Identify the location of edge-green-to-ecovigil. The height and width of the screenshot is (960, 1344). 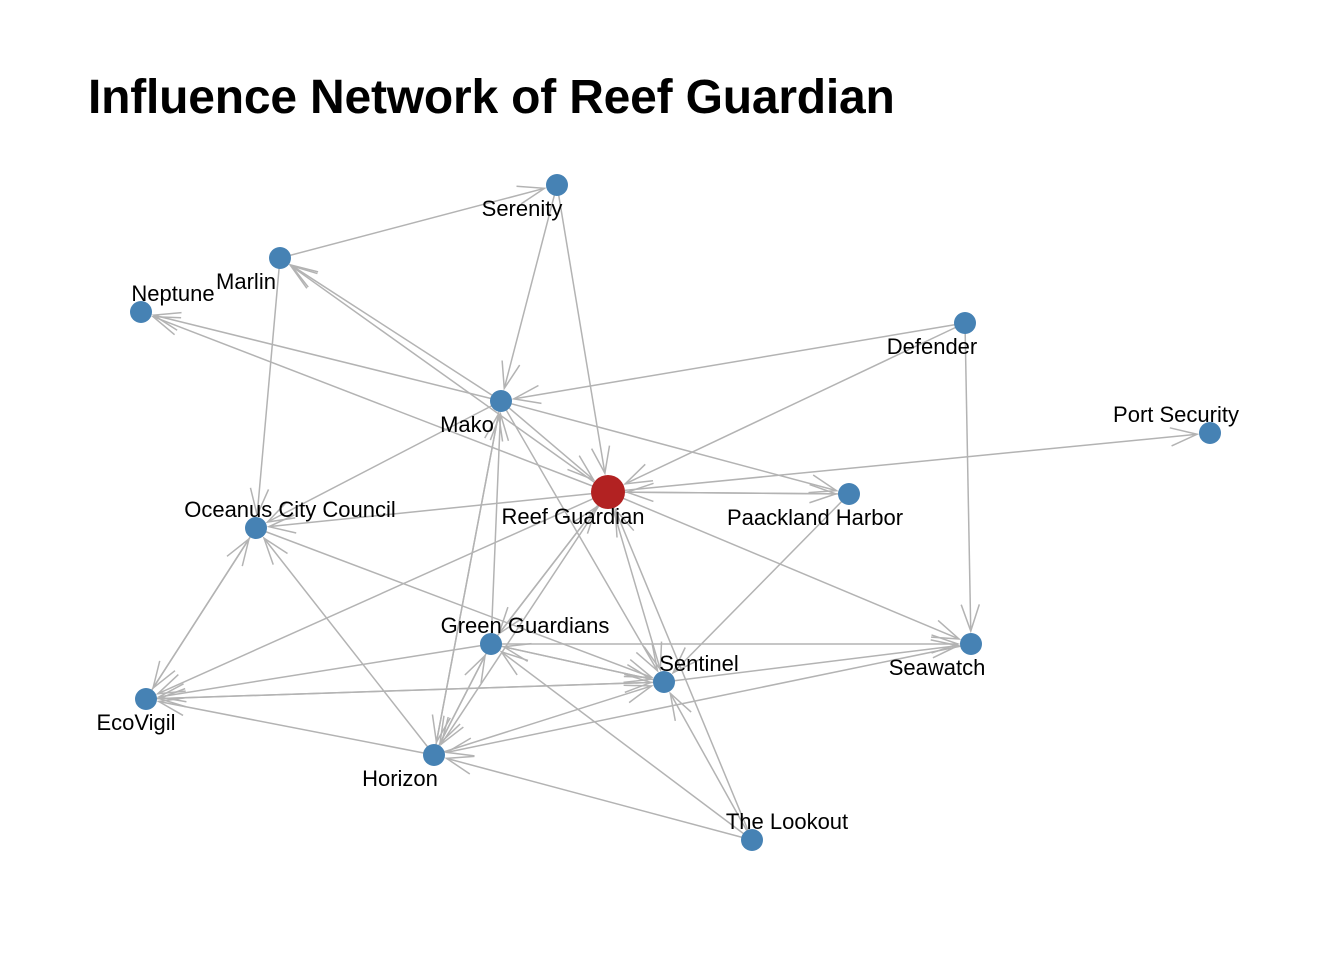
(324, 673).